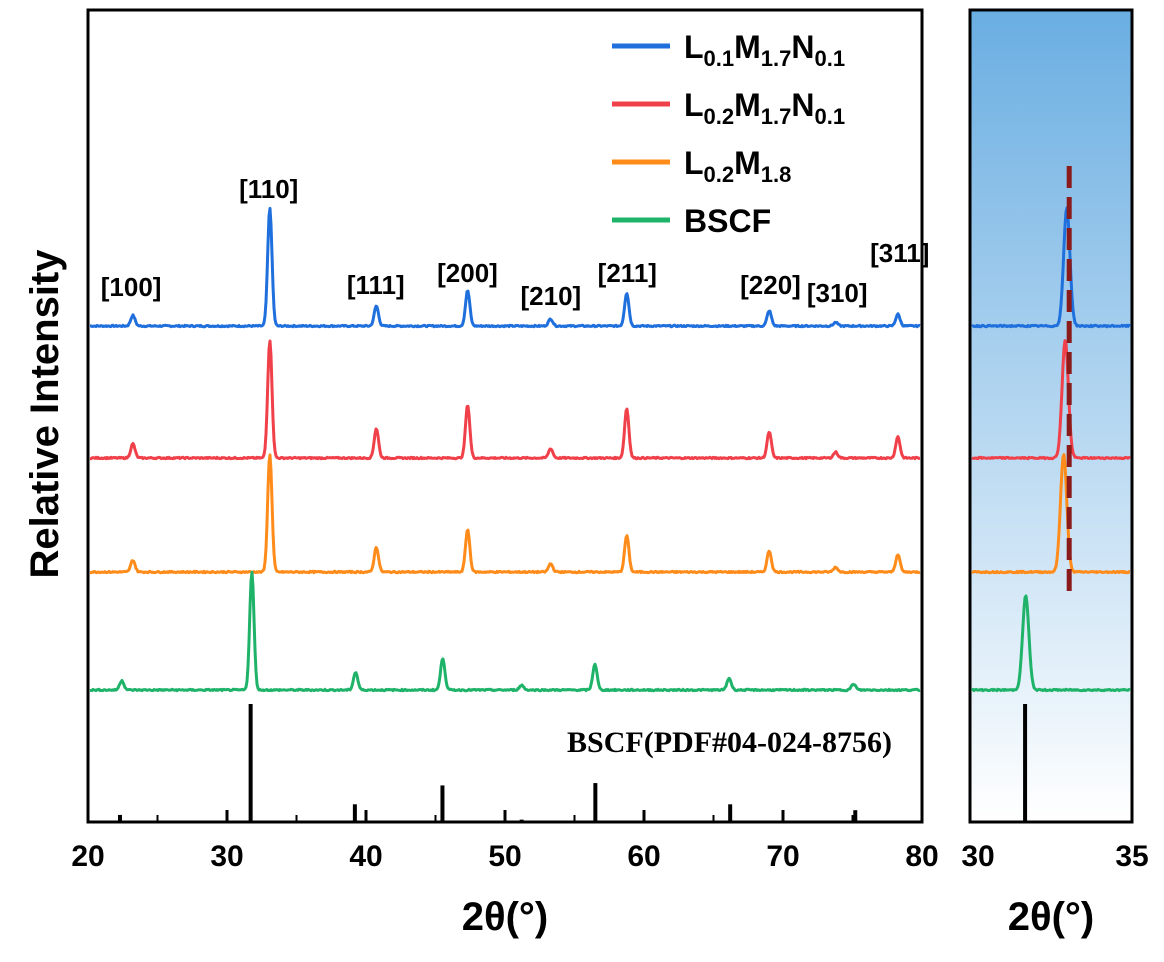  Describe the element at coordinates (737, 166) in the screenshot. I see `legend-label: L0.2M1.8` at that location.